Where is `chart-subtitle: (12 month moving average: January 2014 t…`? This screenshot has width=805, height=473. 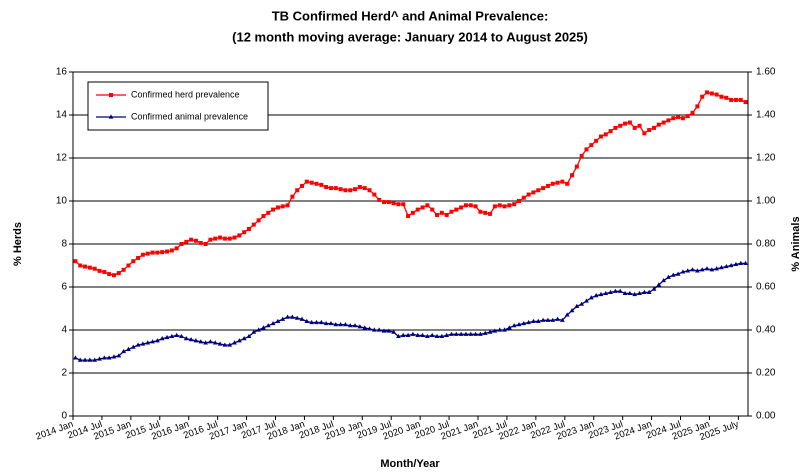
chart-subtitle: (12 month moving average: January 2014 t… is located at coordinates (410, 36).